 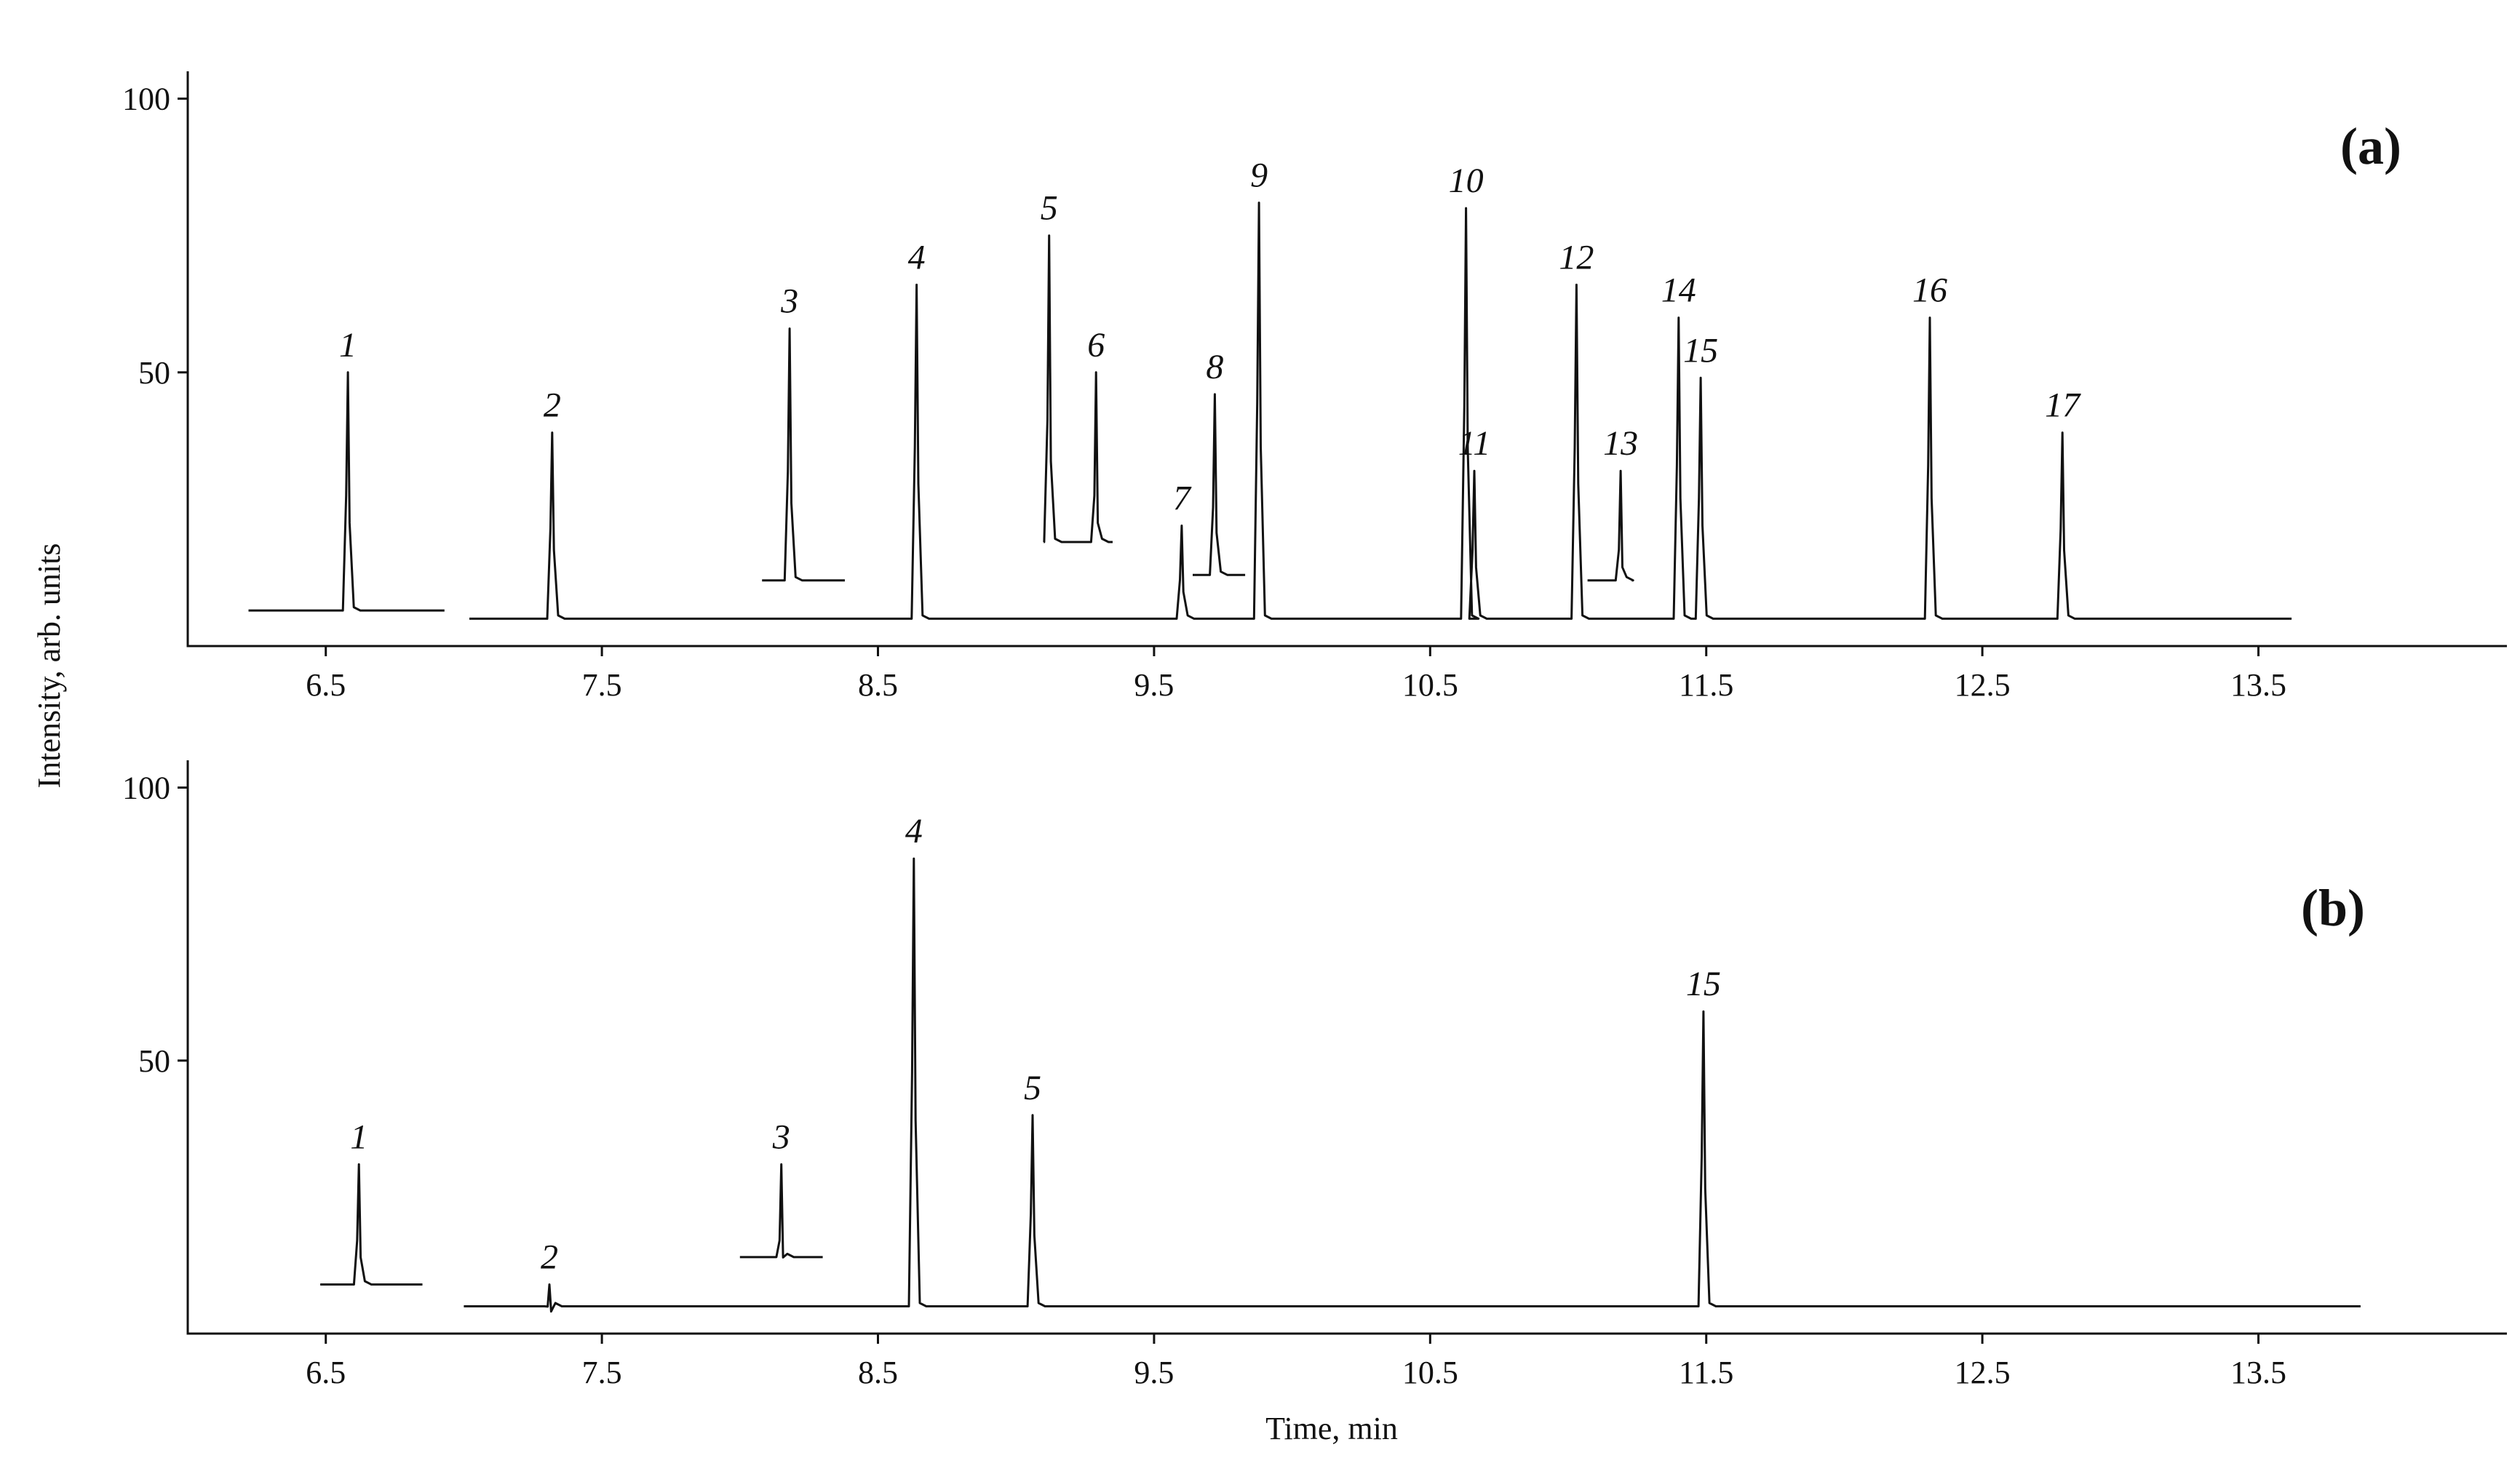 I want to click on peak-label-13: 13, so click(x=1620, y=443).